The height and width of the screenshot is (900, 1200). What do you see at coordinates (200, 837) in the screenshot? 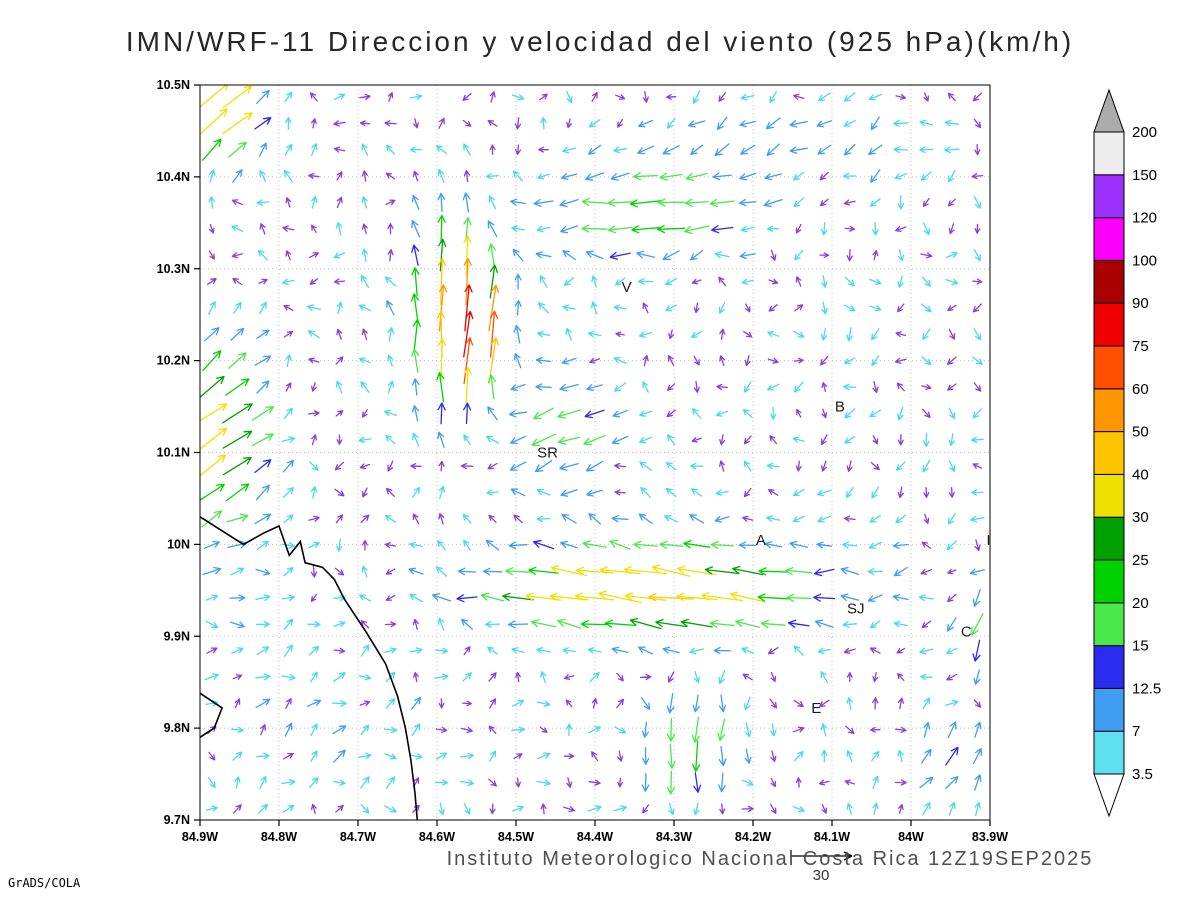
I see `lon-tick-label: 84.9W` at bounding box center [200, 837].